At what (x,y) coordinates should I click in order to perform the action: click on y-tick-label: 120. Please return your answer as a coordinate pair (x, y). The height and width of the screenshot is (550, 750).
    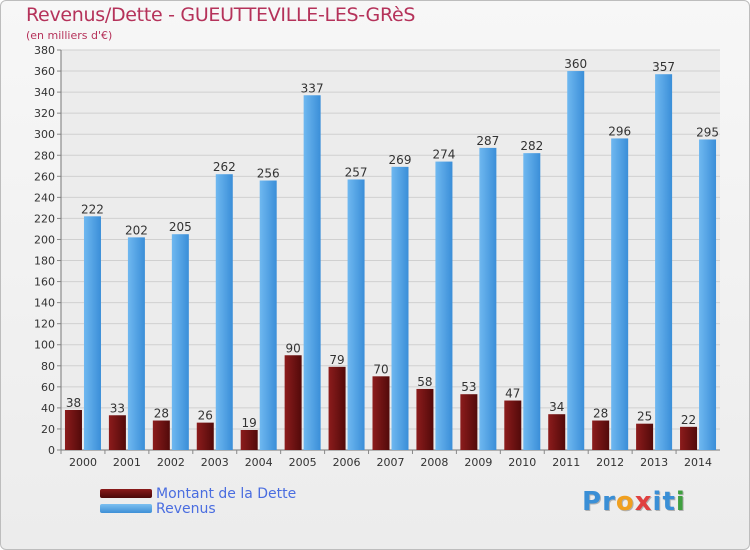
    Looking at the image, I should click on (44, 324).